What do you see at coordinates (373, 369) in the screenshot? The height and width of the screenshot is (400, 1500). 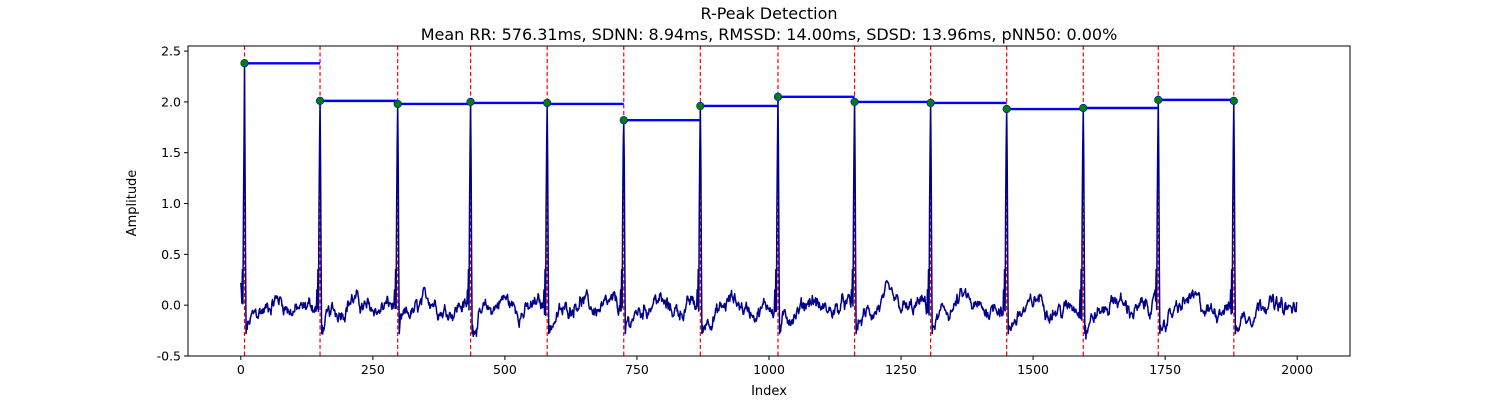 I see `x-tick-label-1: 250` at bounding box center [373, 369].